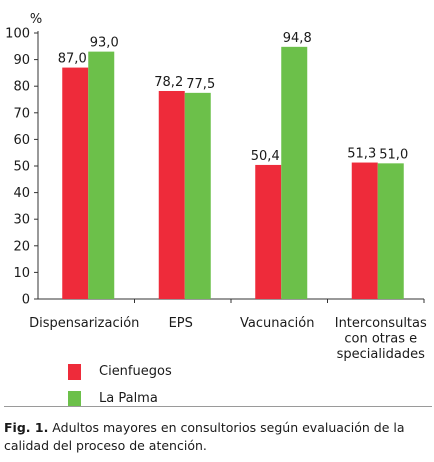  Describe the element at coordinates (21, 246) in the screenshot. I see `y-tick-label: 20` at that location.